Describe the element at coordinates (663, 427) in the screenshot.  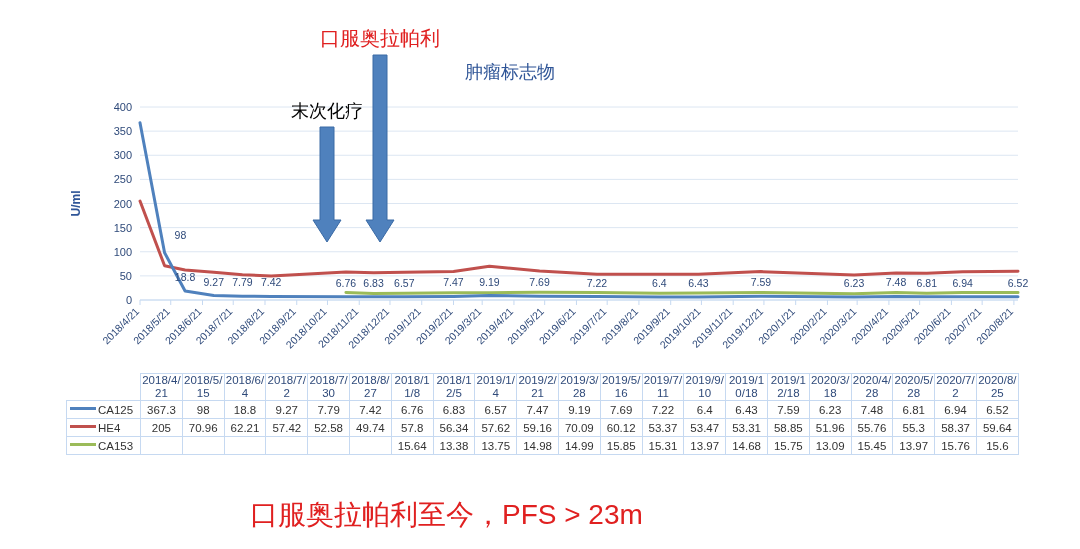
I see `data-label: 53.37` at that location.